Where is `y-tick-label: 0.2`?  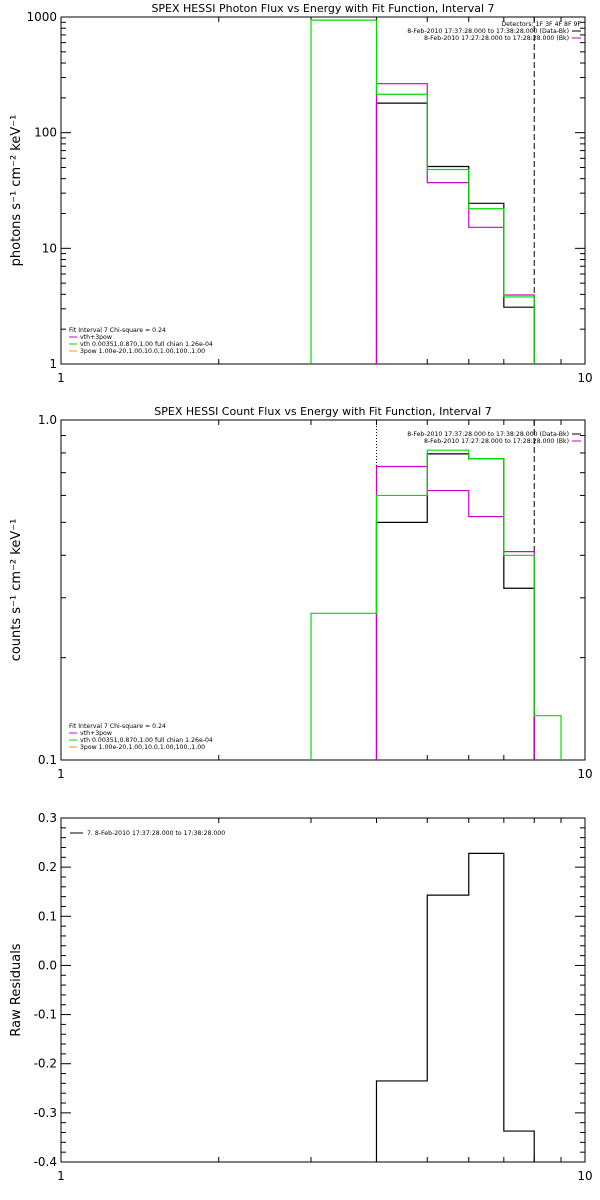
y-tick-label: 0.2 is located at coordinates (47, 867).